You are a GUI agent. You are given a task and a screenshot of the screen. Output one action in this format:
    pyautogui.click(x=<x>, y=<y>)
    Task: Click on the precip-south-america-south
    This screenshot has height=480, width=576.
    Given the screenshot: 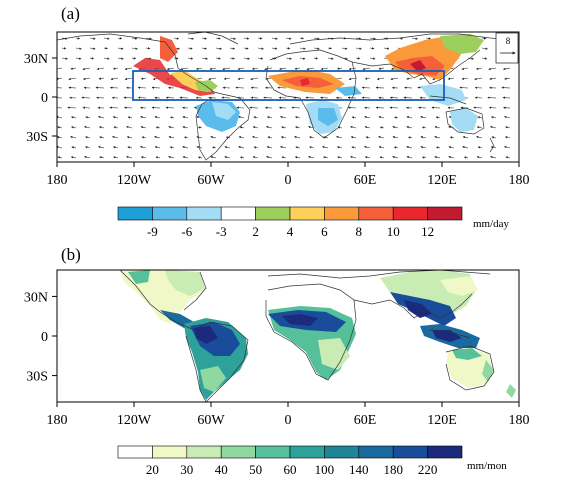 What is the action you would take?
    pyautogui.click(x=213, y=379)
    